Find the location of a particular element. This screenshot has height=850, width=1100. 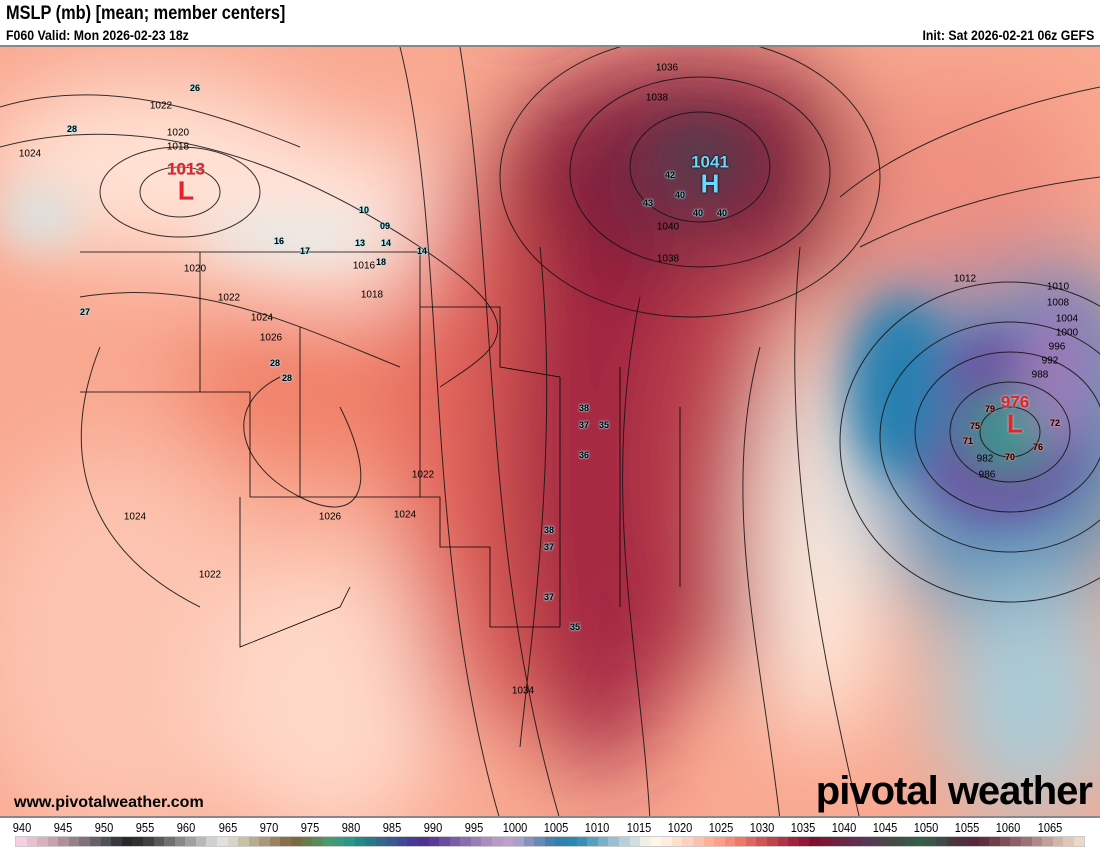

colorbar-tick-label: 1005 is located at coordinates (556, 827).